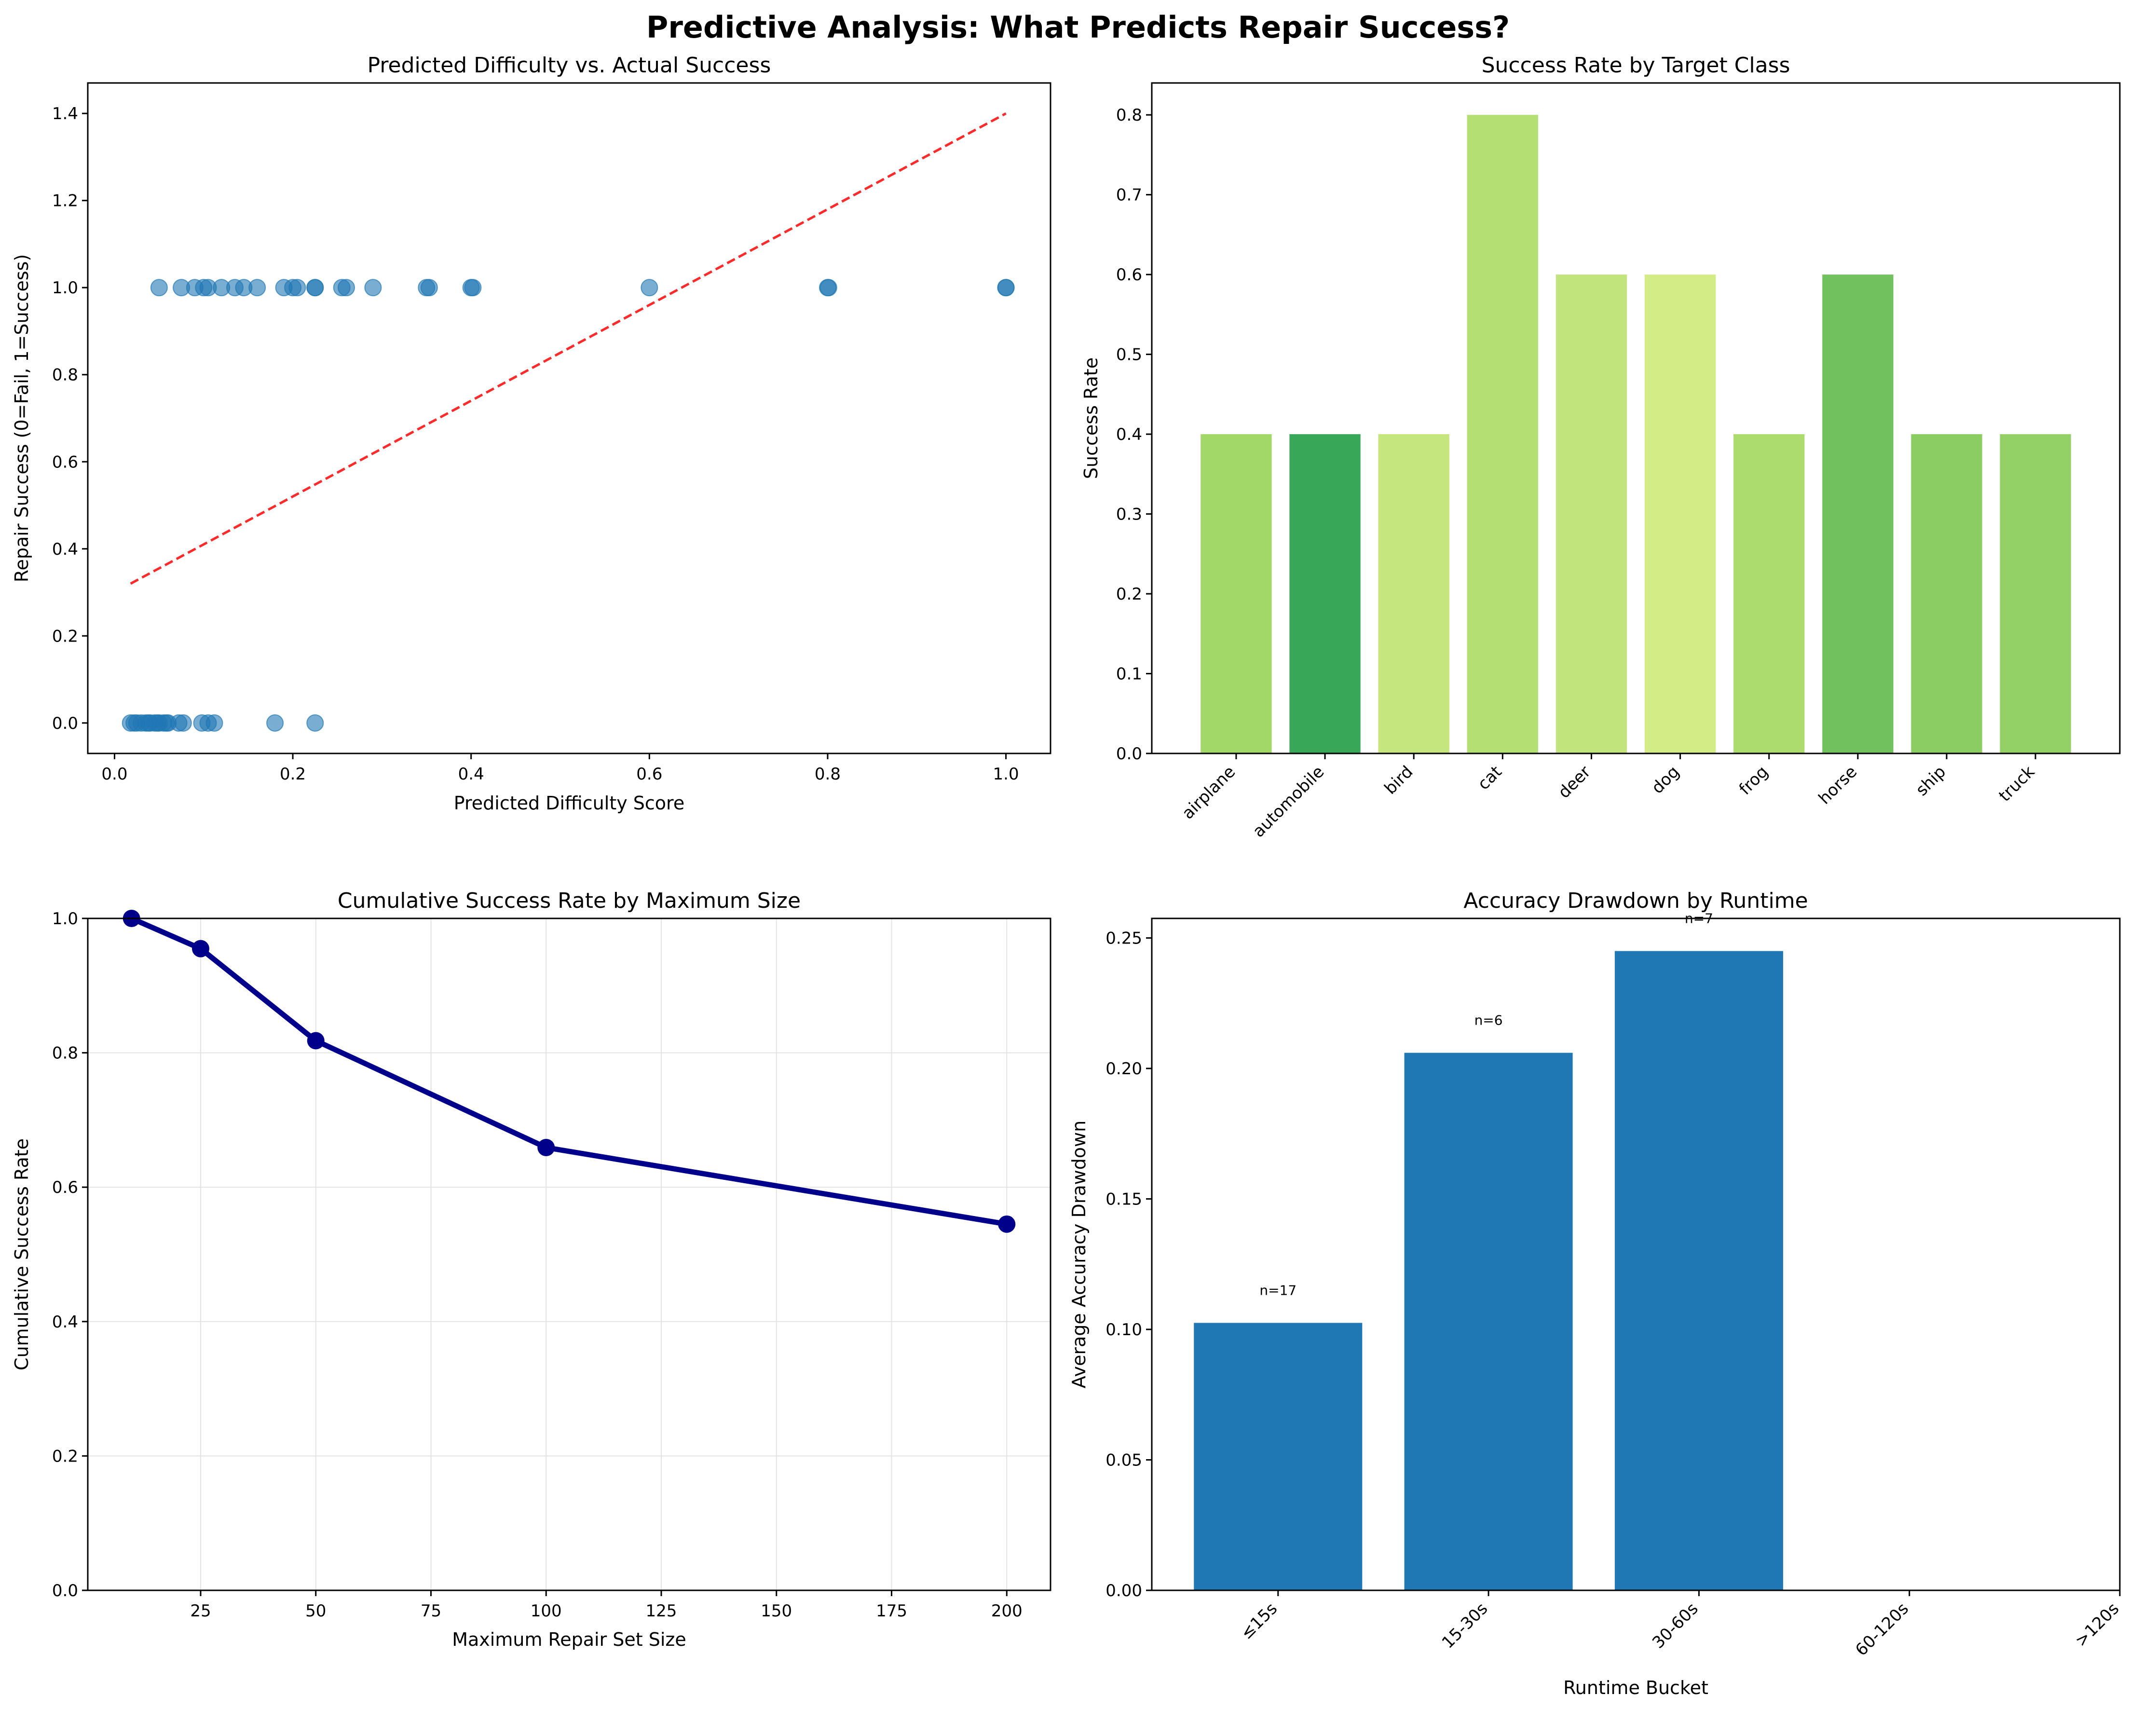 This screenshot has height=1709, width=2156. Describe the element at coordinates (1123, 1199) in the screenshot. I see `y-tick-label: 0.15` at that location.